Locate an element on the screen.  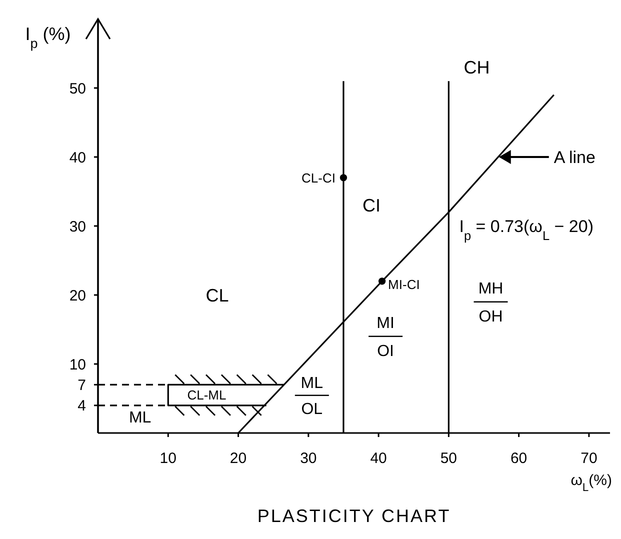
x-tick-label: 70 is located at coordinates (589, 458).